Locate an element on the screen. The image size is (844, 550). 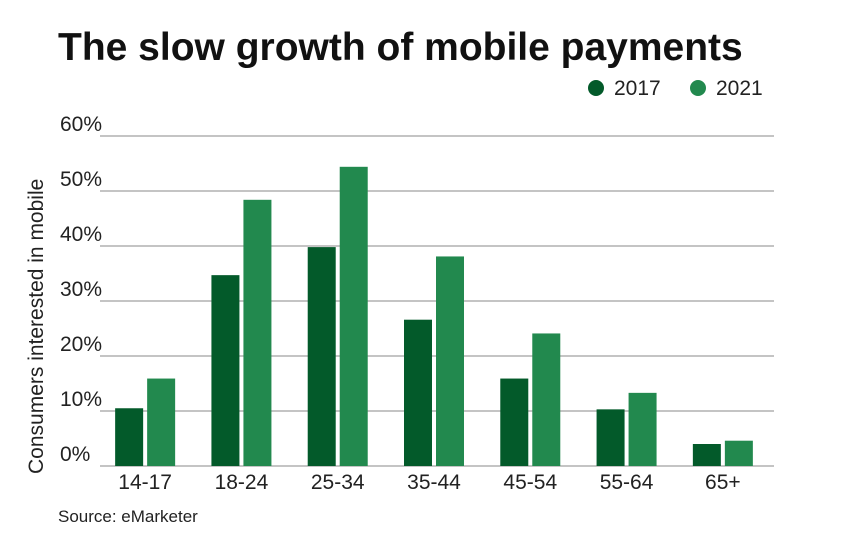
chart-title: The slow growth of mobile payments is located at coordinates (400, 47).